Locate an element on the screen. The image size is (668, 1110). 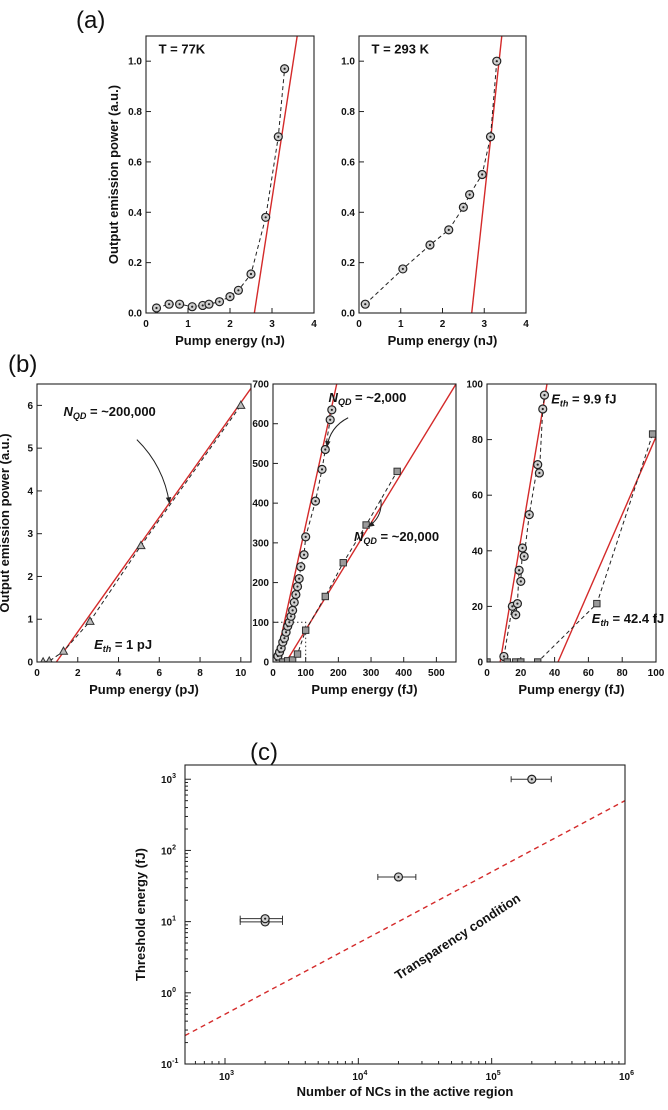
x-tick-label: 2 is located at coordinates (443, 324).